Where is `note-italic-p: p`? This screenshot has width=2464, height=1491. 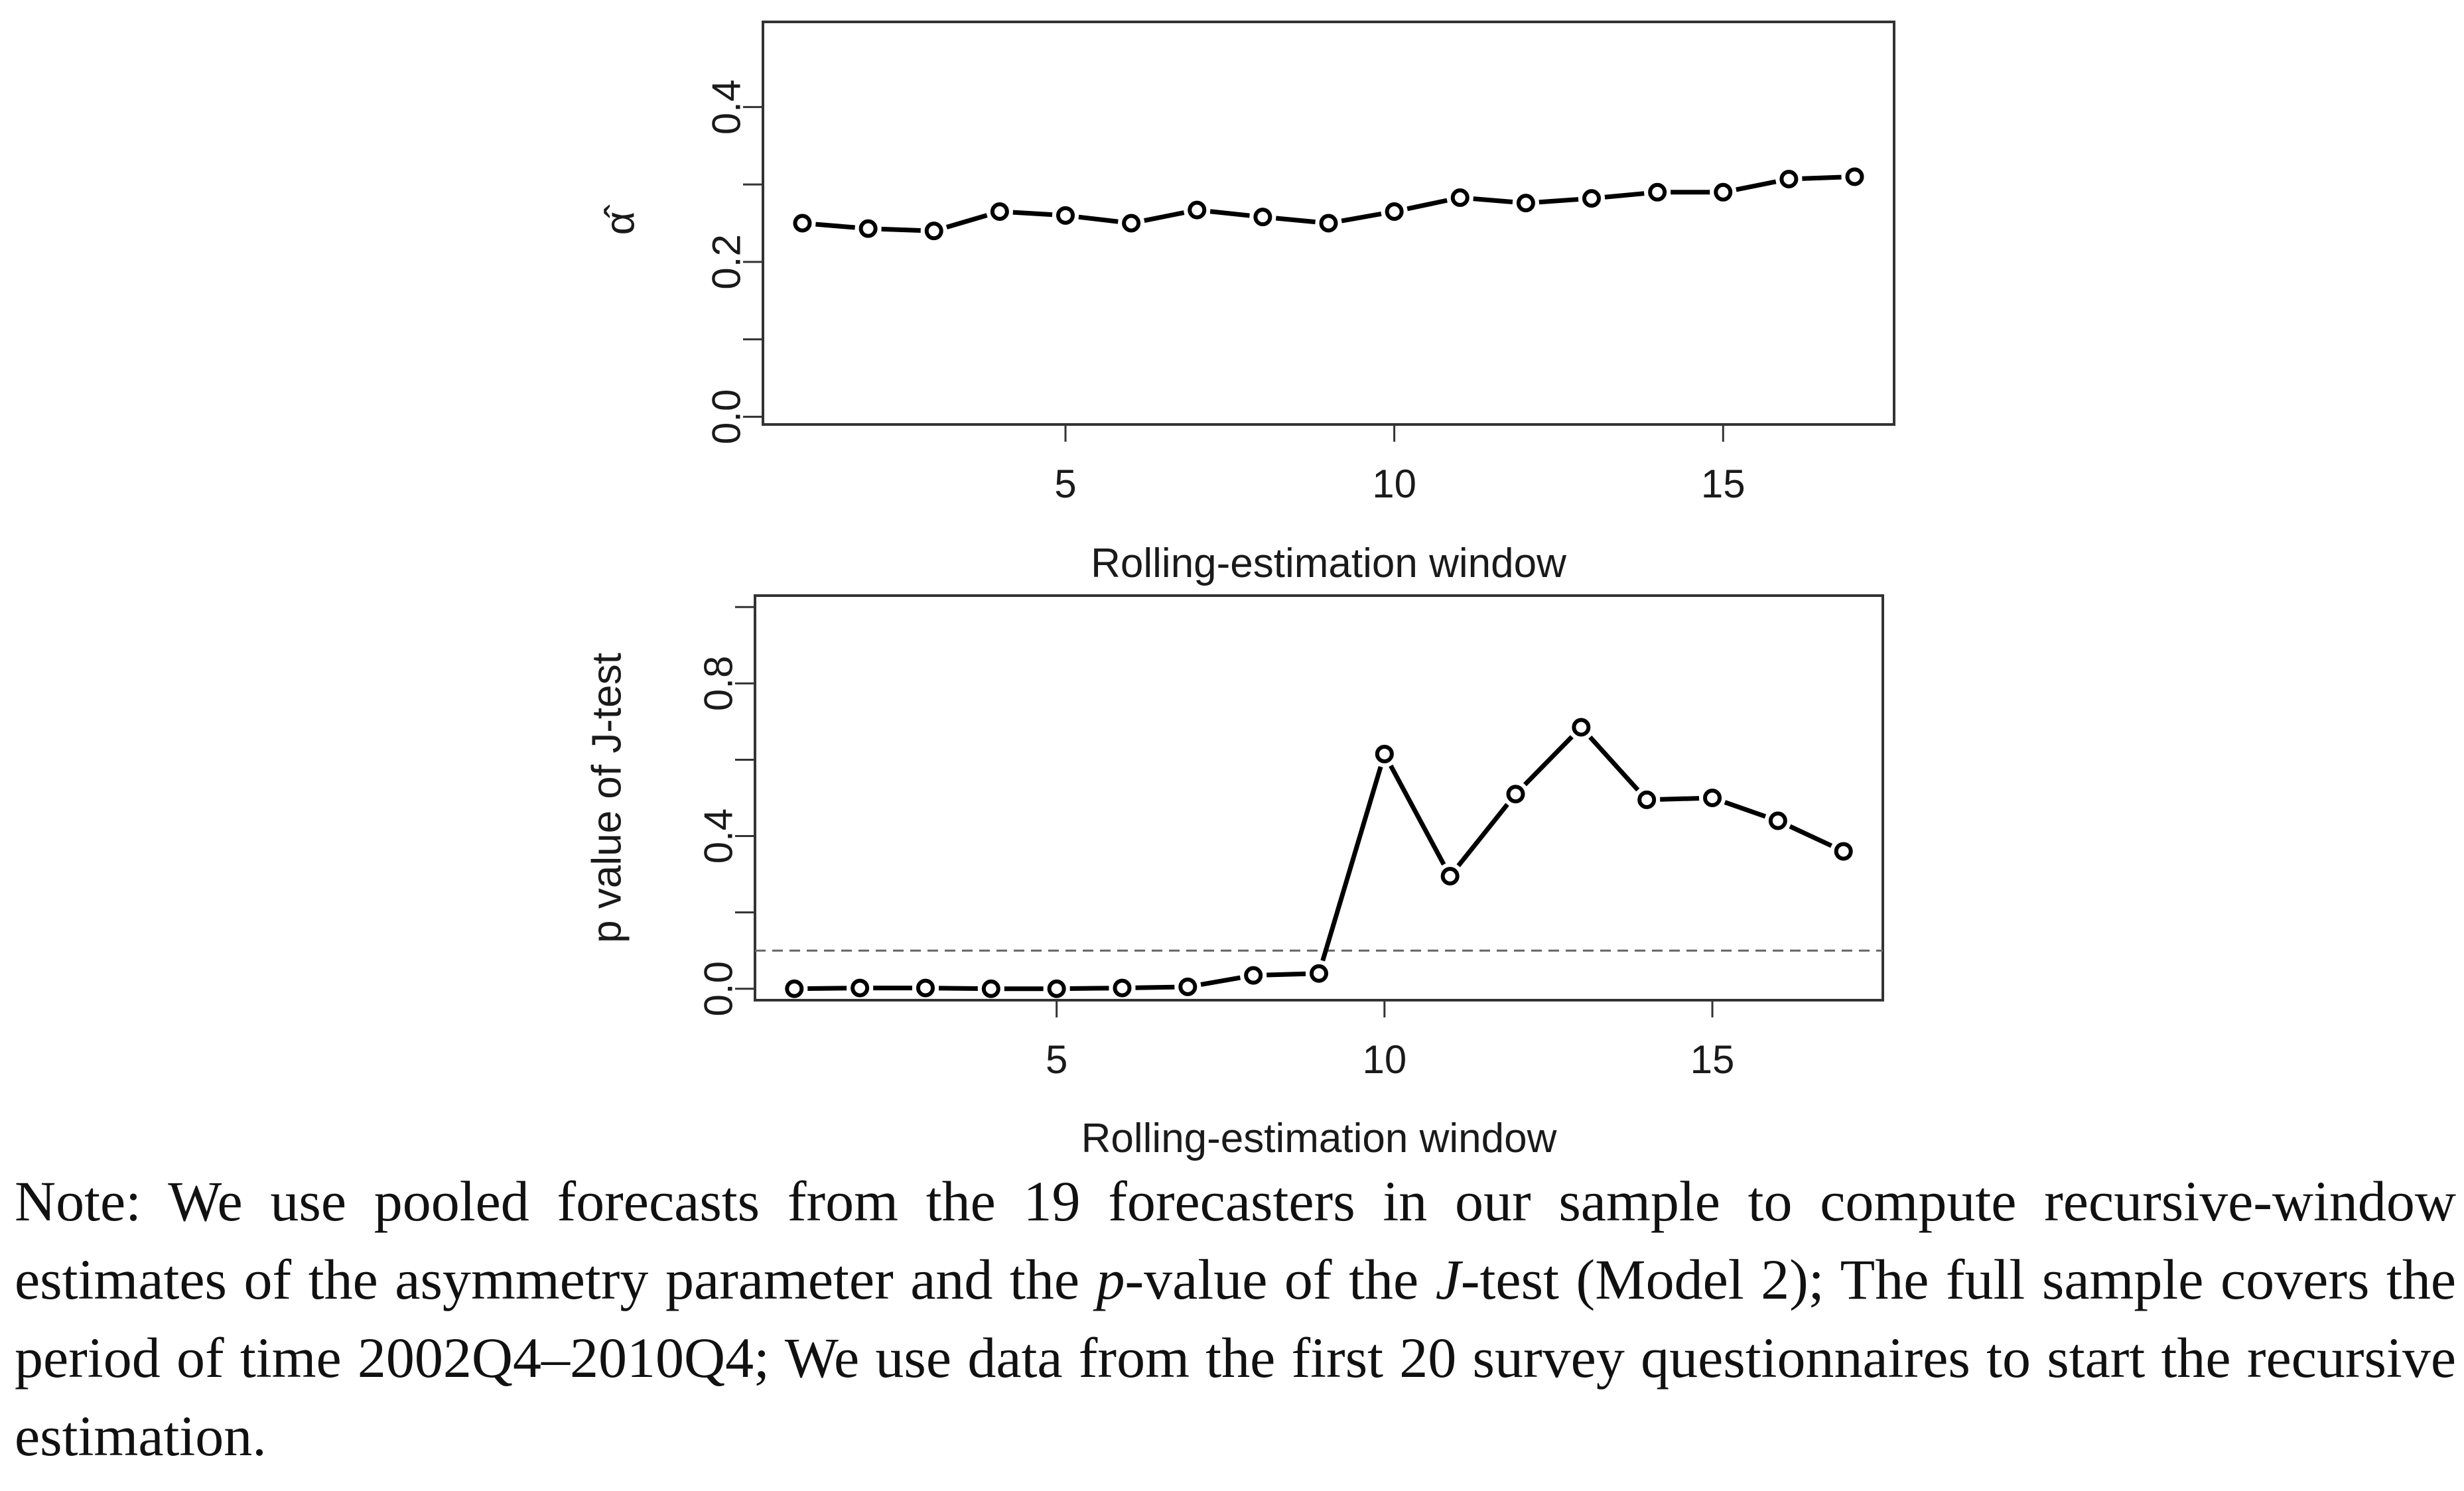 note-italic-p: p is located at coordinates (1110, 1279).